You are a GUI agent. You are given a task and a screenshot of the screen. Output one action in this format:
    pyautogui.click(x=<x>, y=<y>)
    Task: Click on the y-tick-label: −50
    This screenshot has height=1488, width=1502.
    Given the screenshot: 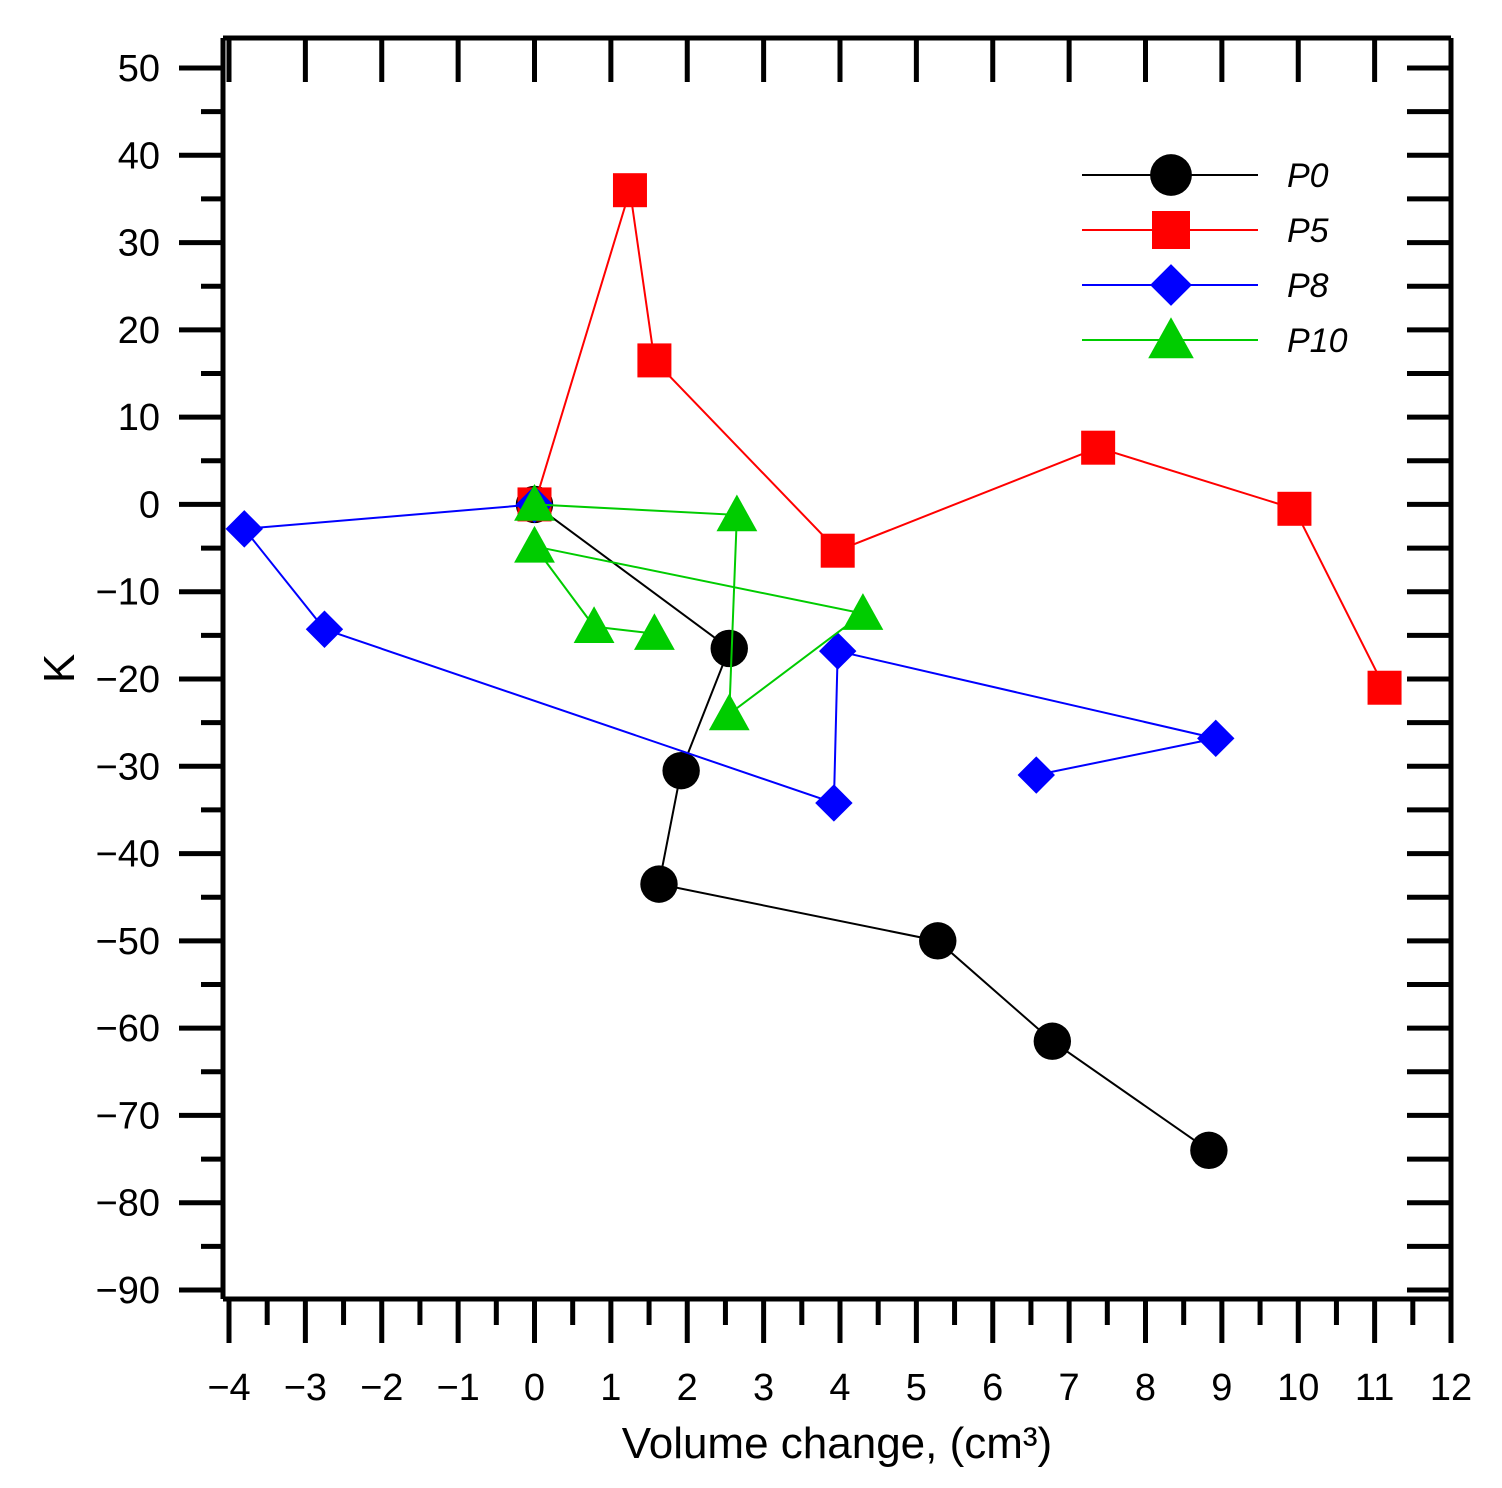 What is the action you would take?
    pyautogui.click(x=128, y=942)
    